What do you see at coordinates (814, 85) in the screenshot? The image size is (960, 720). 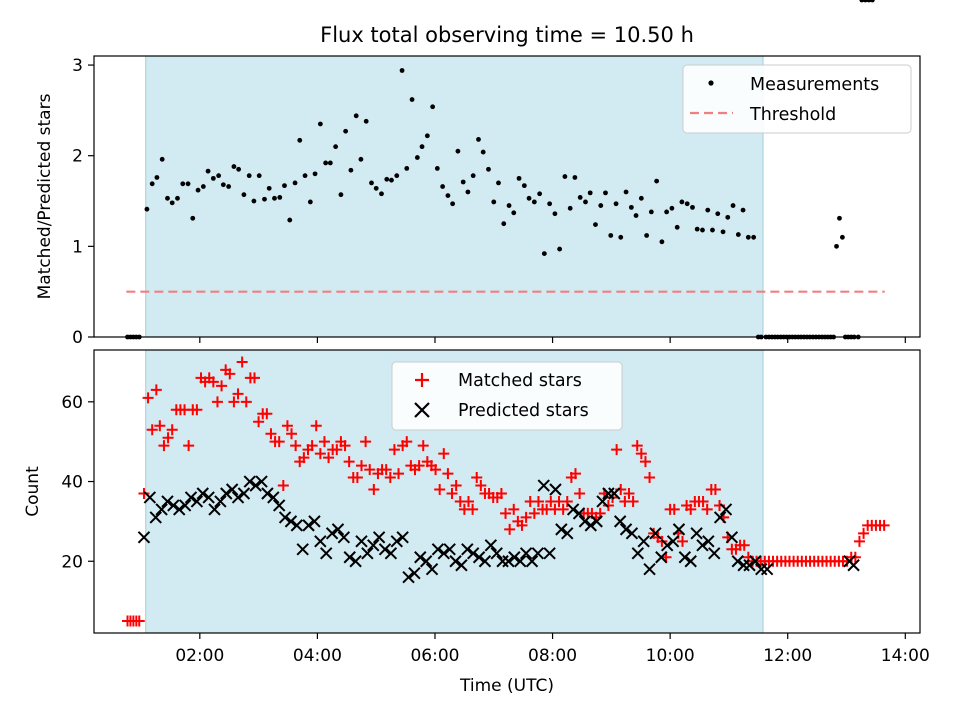 I see `legend-measurements-label: Measurements` at bounding box center [814, 85].